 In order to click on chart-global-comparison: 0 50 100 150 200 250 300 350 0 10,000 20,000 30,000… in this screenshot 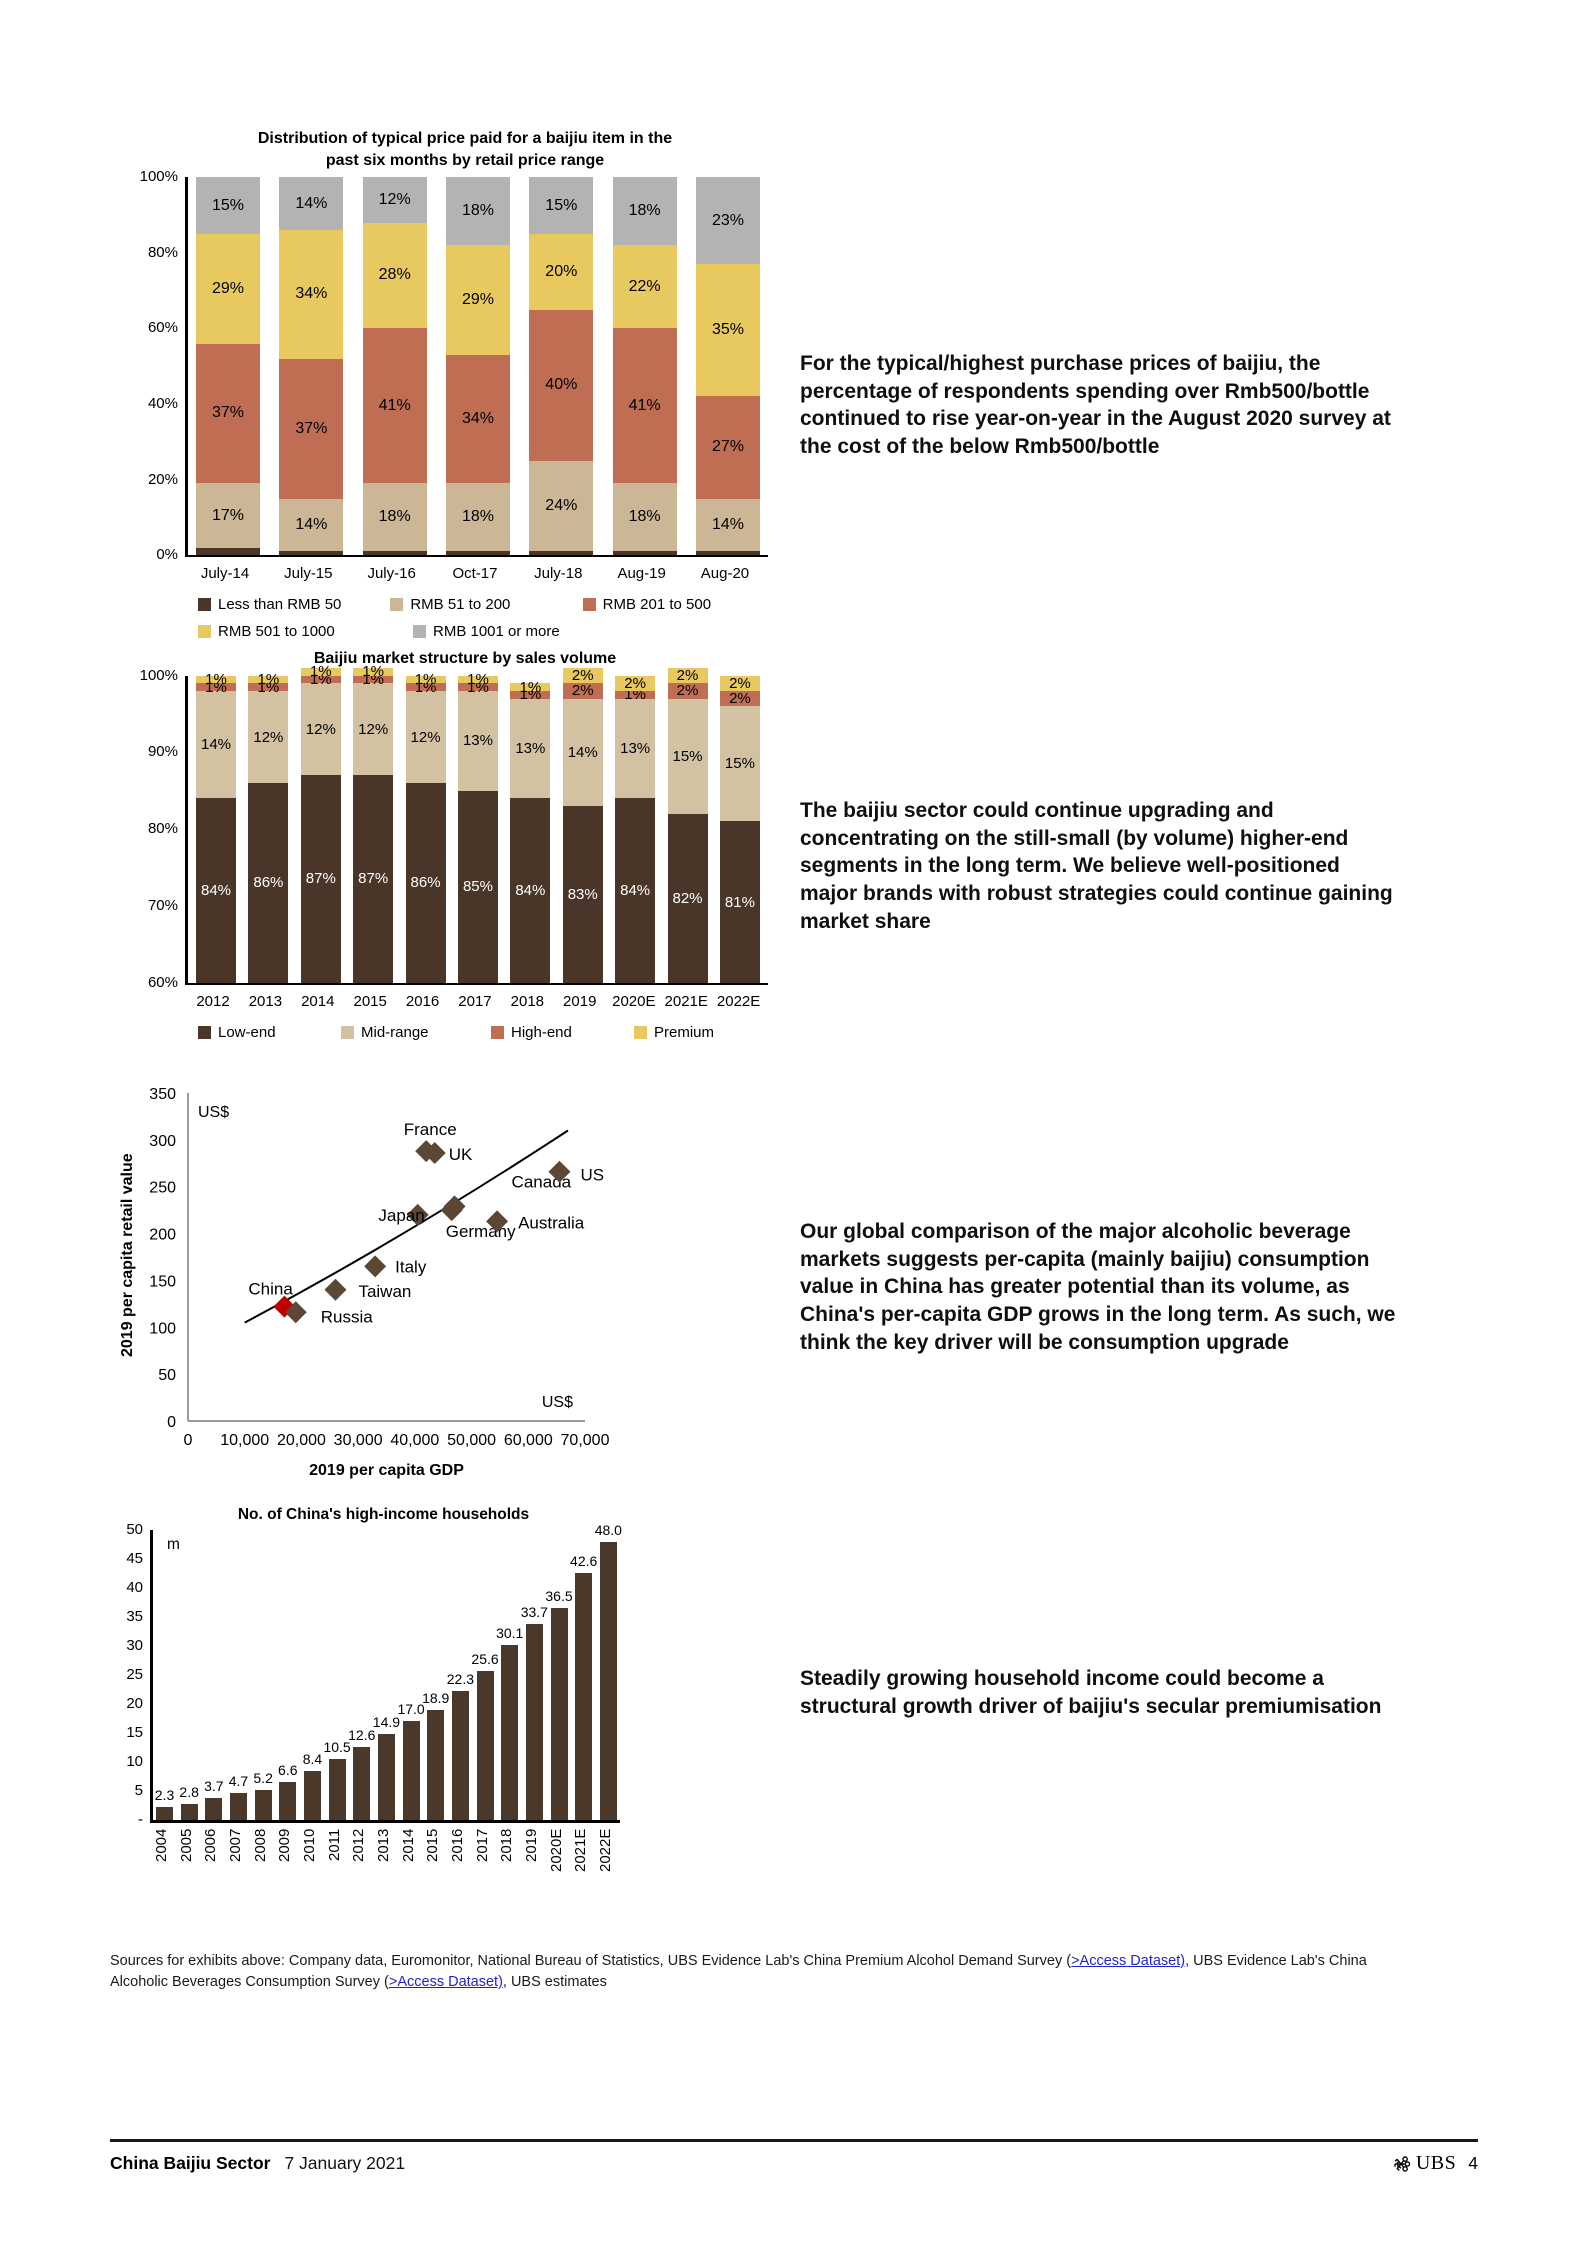, I will do `click(455, 1288)`.